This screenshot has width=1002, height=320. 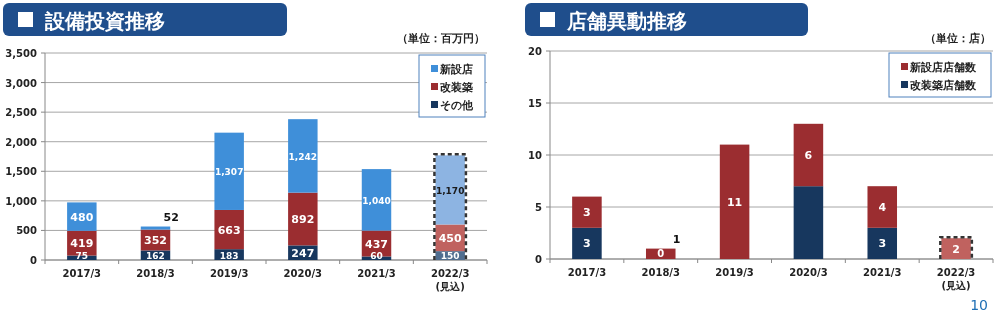 I want to click on y-tick-label: 3,500, so click(x=21, y=53).